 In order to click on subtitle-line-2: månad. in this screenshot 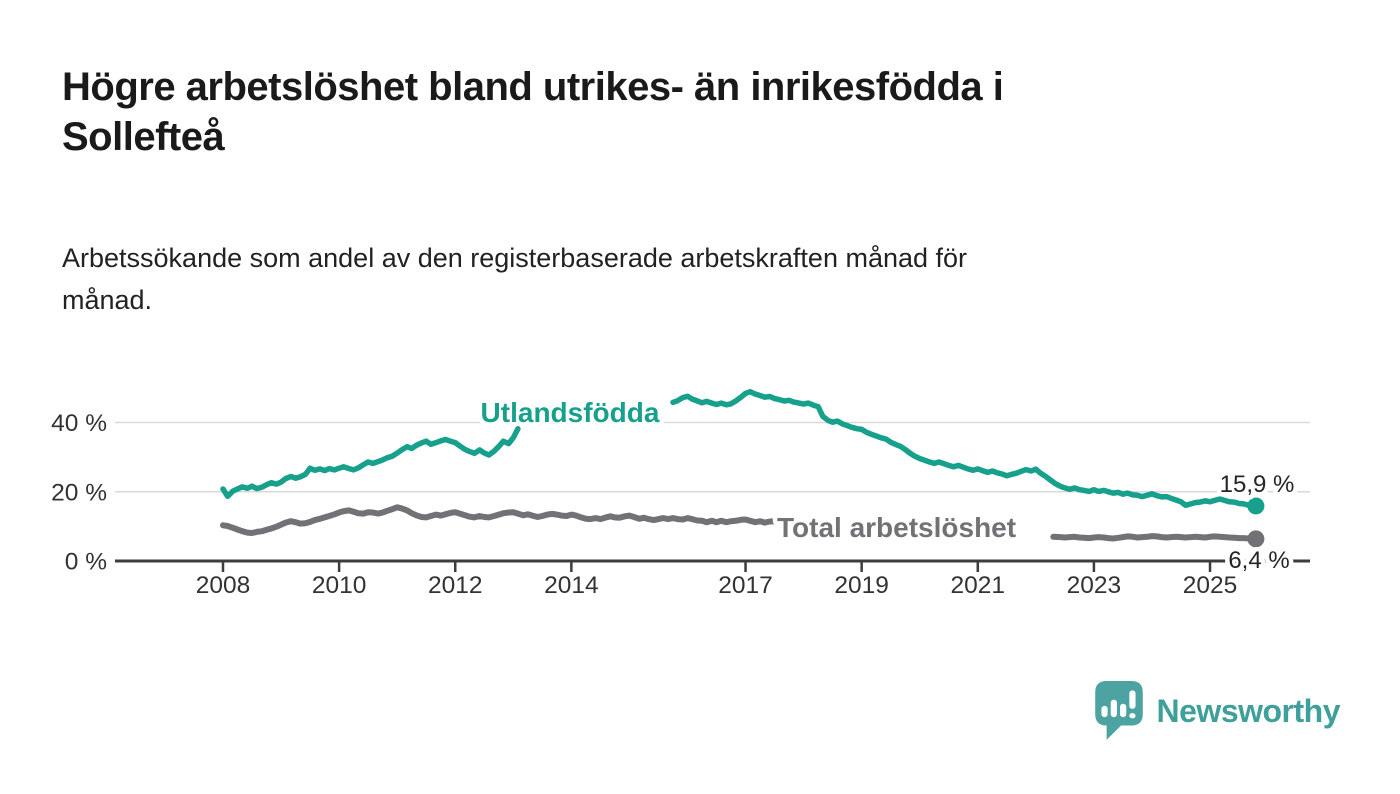, I will do `click(107, 299)`.